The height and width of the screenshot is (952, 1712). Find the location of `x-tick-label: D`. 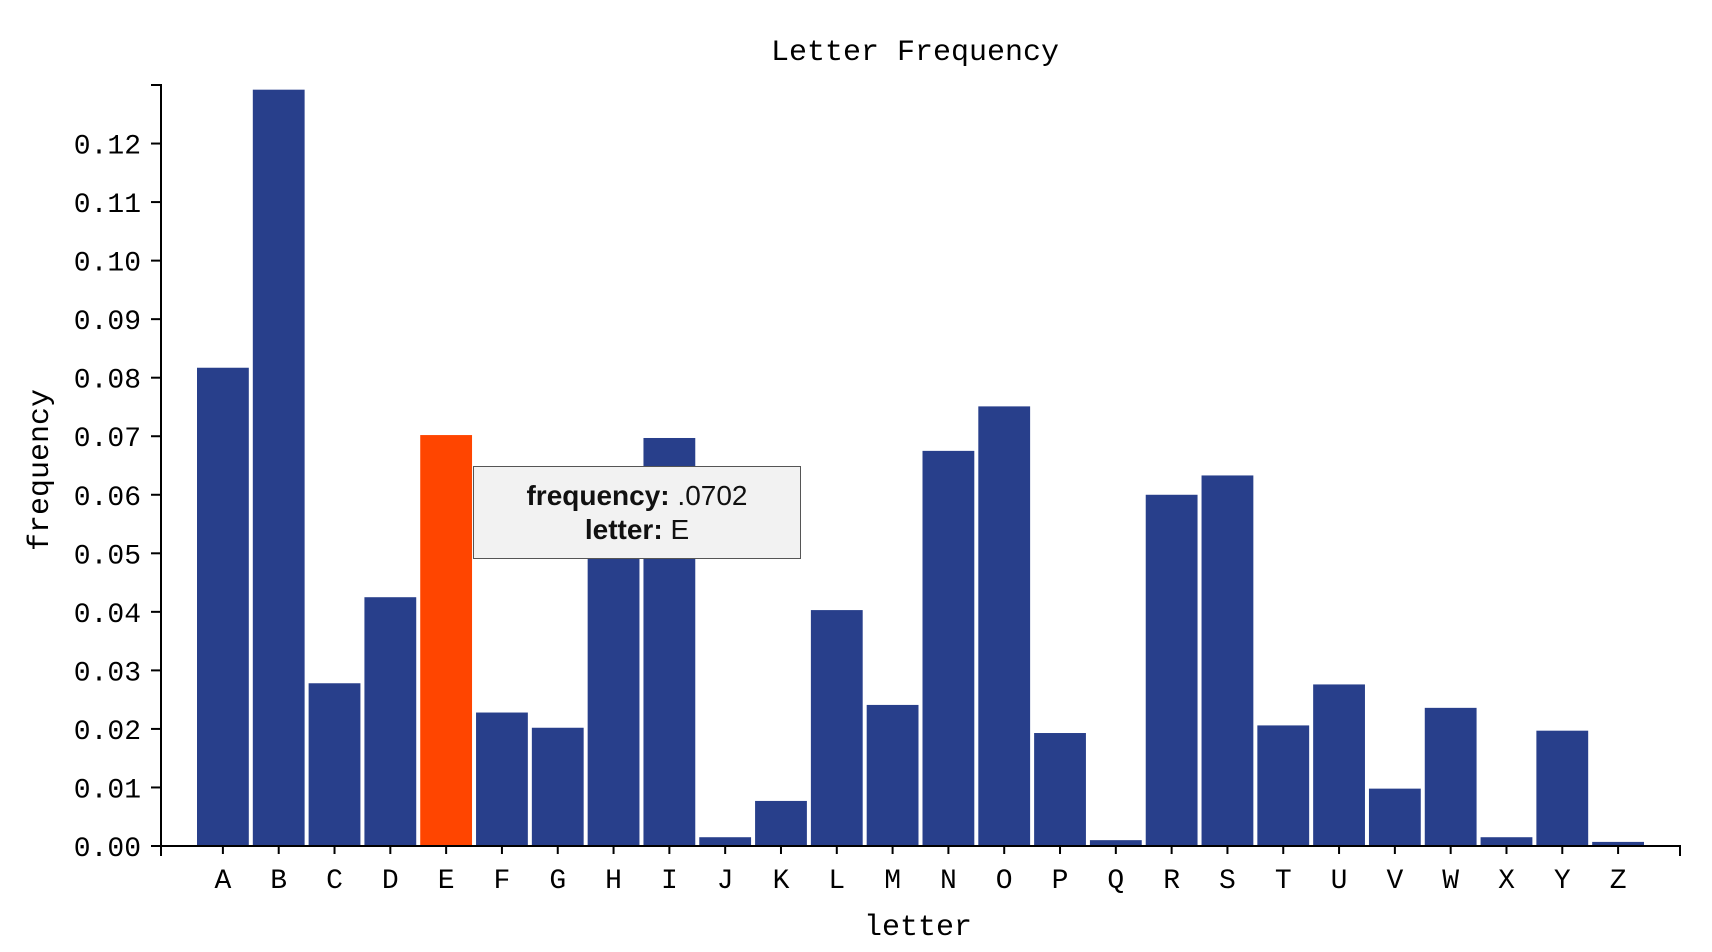

x-tick-label: D is located at coordinates (390, 881).